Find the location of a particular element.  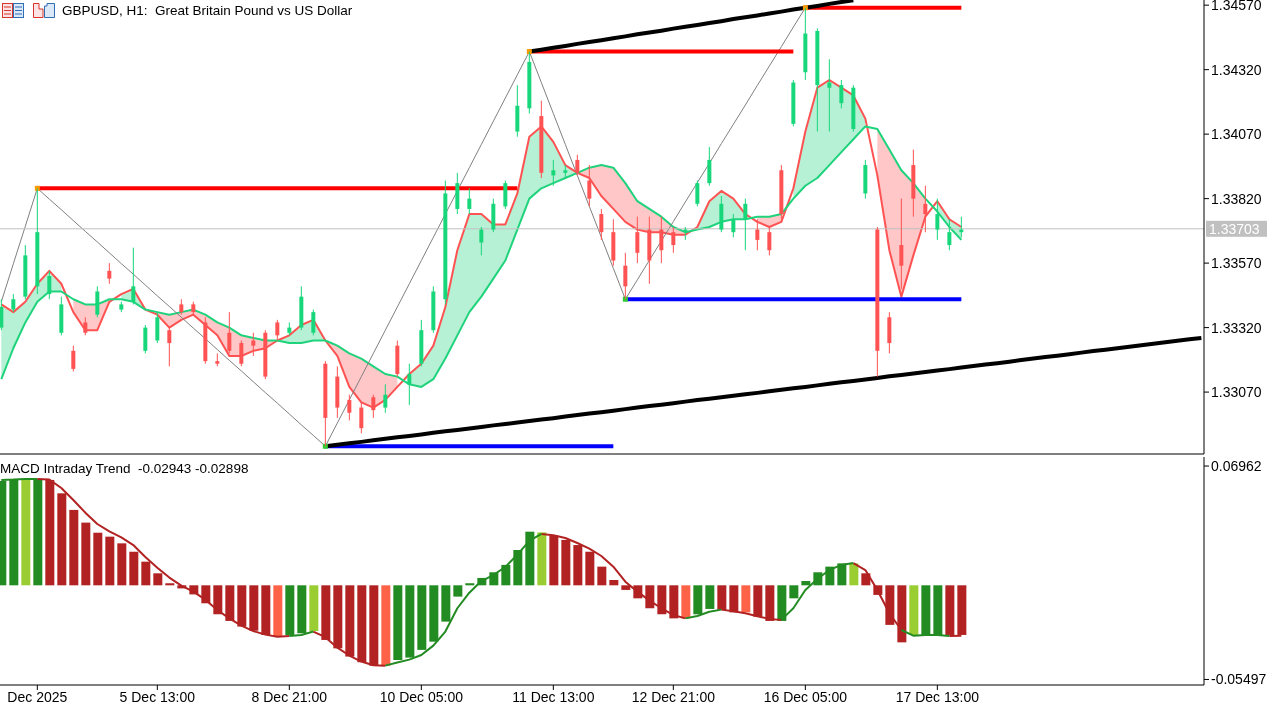

x-tick-label: 11 Dec 13:00 is located at coordinates (553, 696).